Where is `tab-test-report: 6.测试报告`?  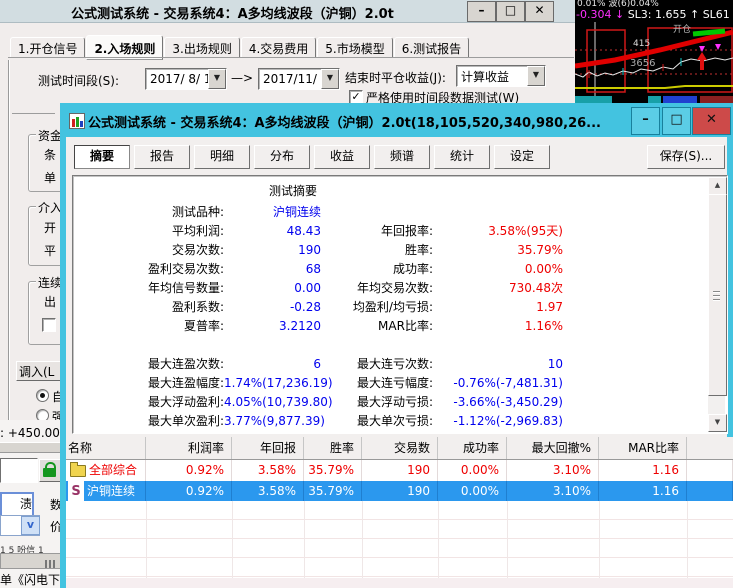 tab-test-report: 6.测试报告 is located at coordinates (431, 47).